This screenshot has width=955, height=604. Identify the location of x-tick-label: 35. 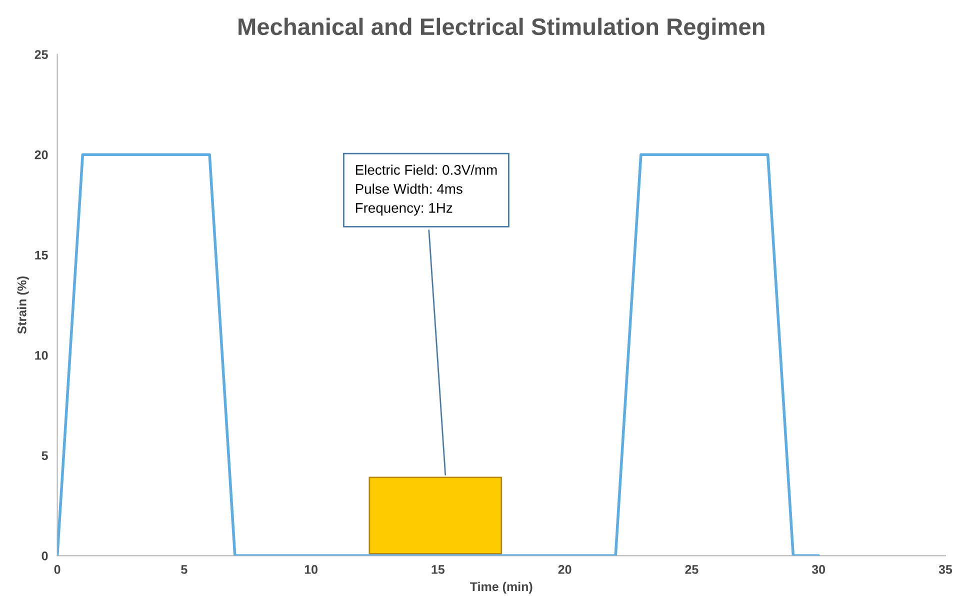
(945, 569).